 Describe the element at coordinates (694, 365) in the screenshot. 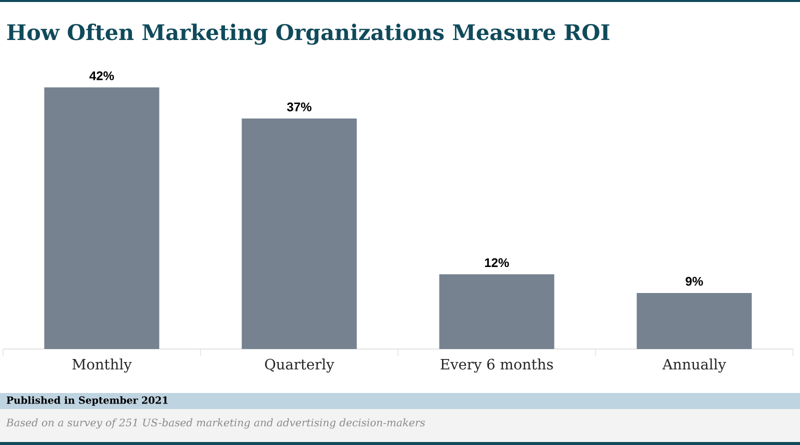

I see `x-tick-label: Annually` at that location.